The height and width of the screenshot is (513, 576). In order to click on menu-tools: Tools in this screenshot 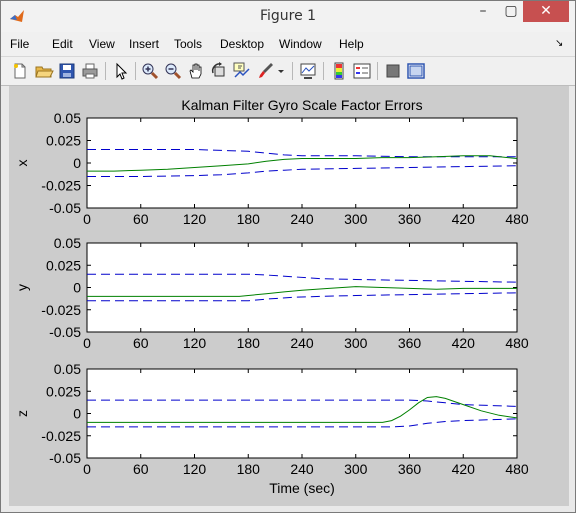, I will do `click(188, 44)`.